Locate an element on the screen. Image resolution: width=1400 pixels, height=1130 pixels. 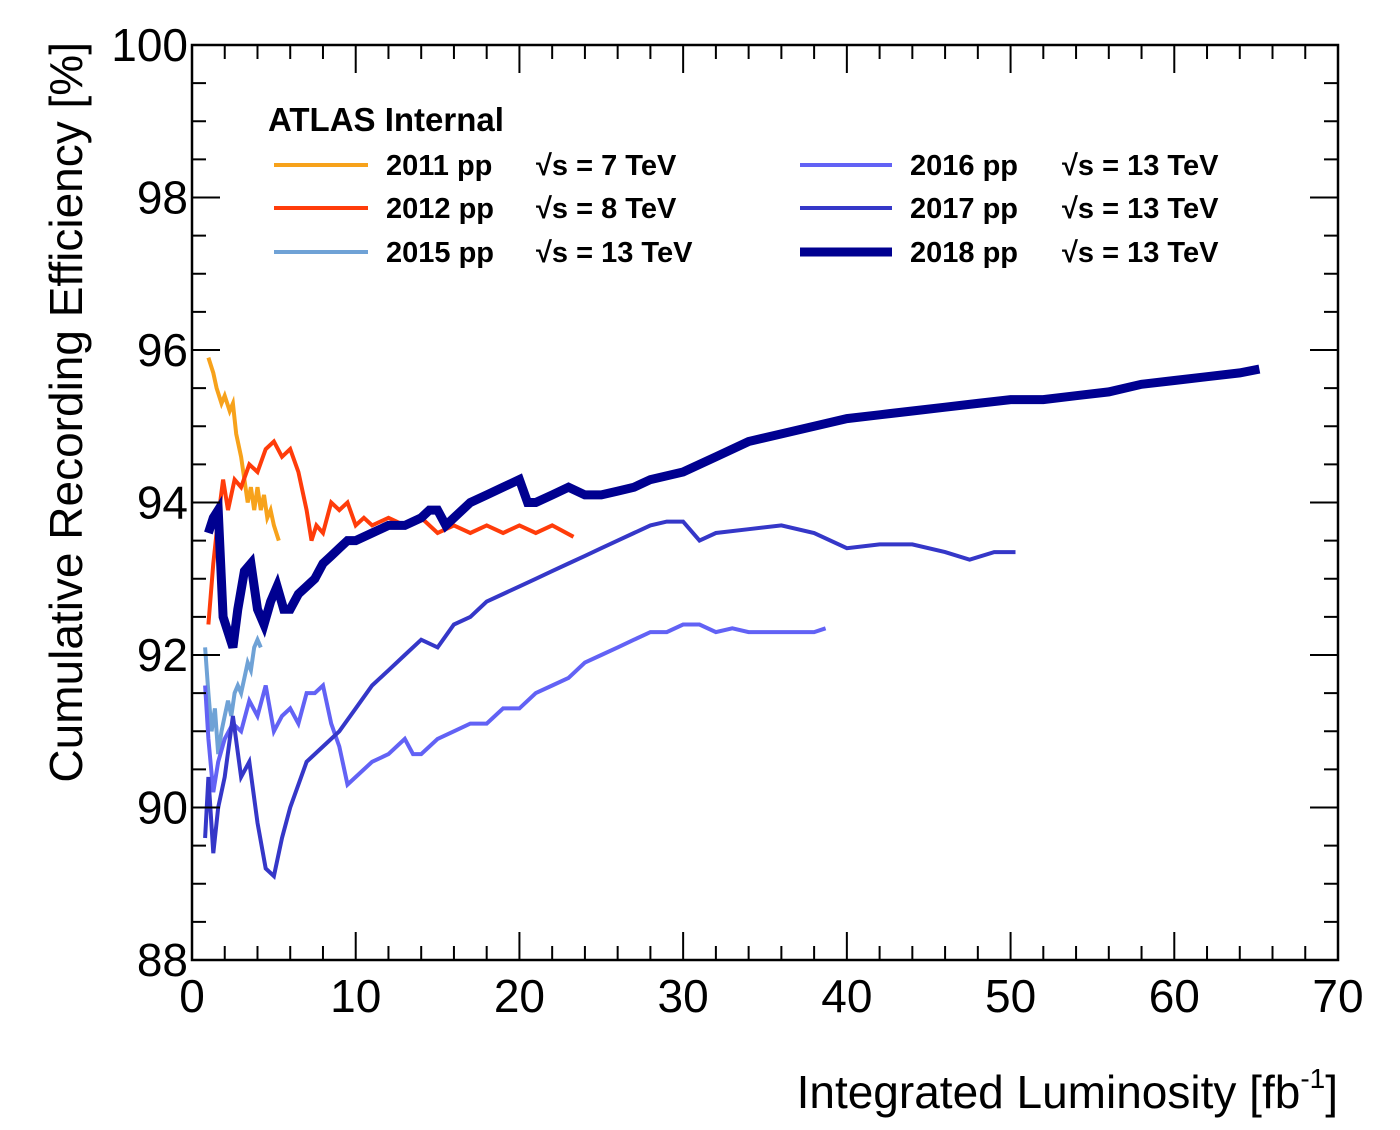
x-tick-label: 50 is located at coordinates (1010, 996).